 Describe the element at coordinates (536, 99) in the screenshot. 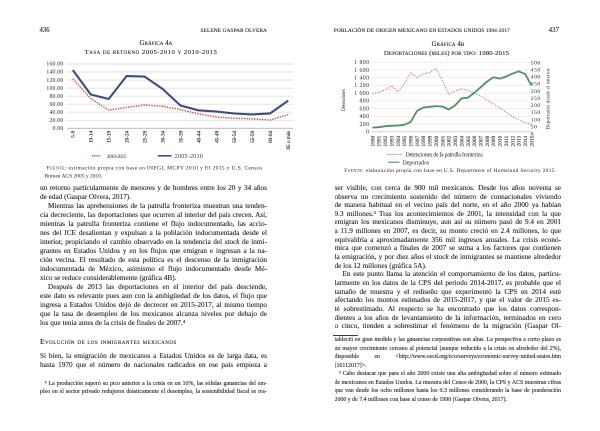

I see `svg-text: 250` at that location.